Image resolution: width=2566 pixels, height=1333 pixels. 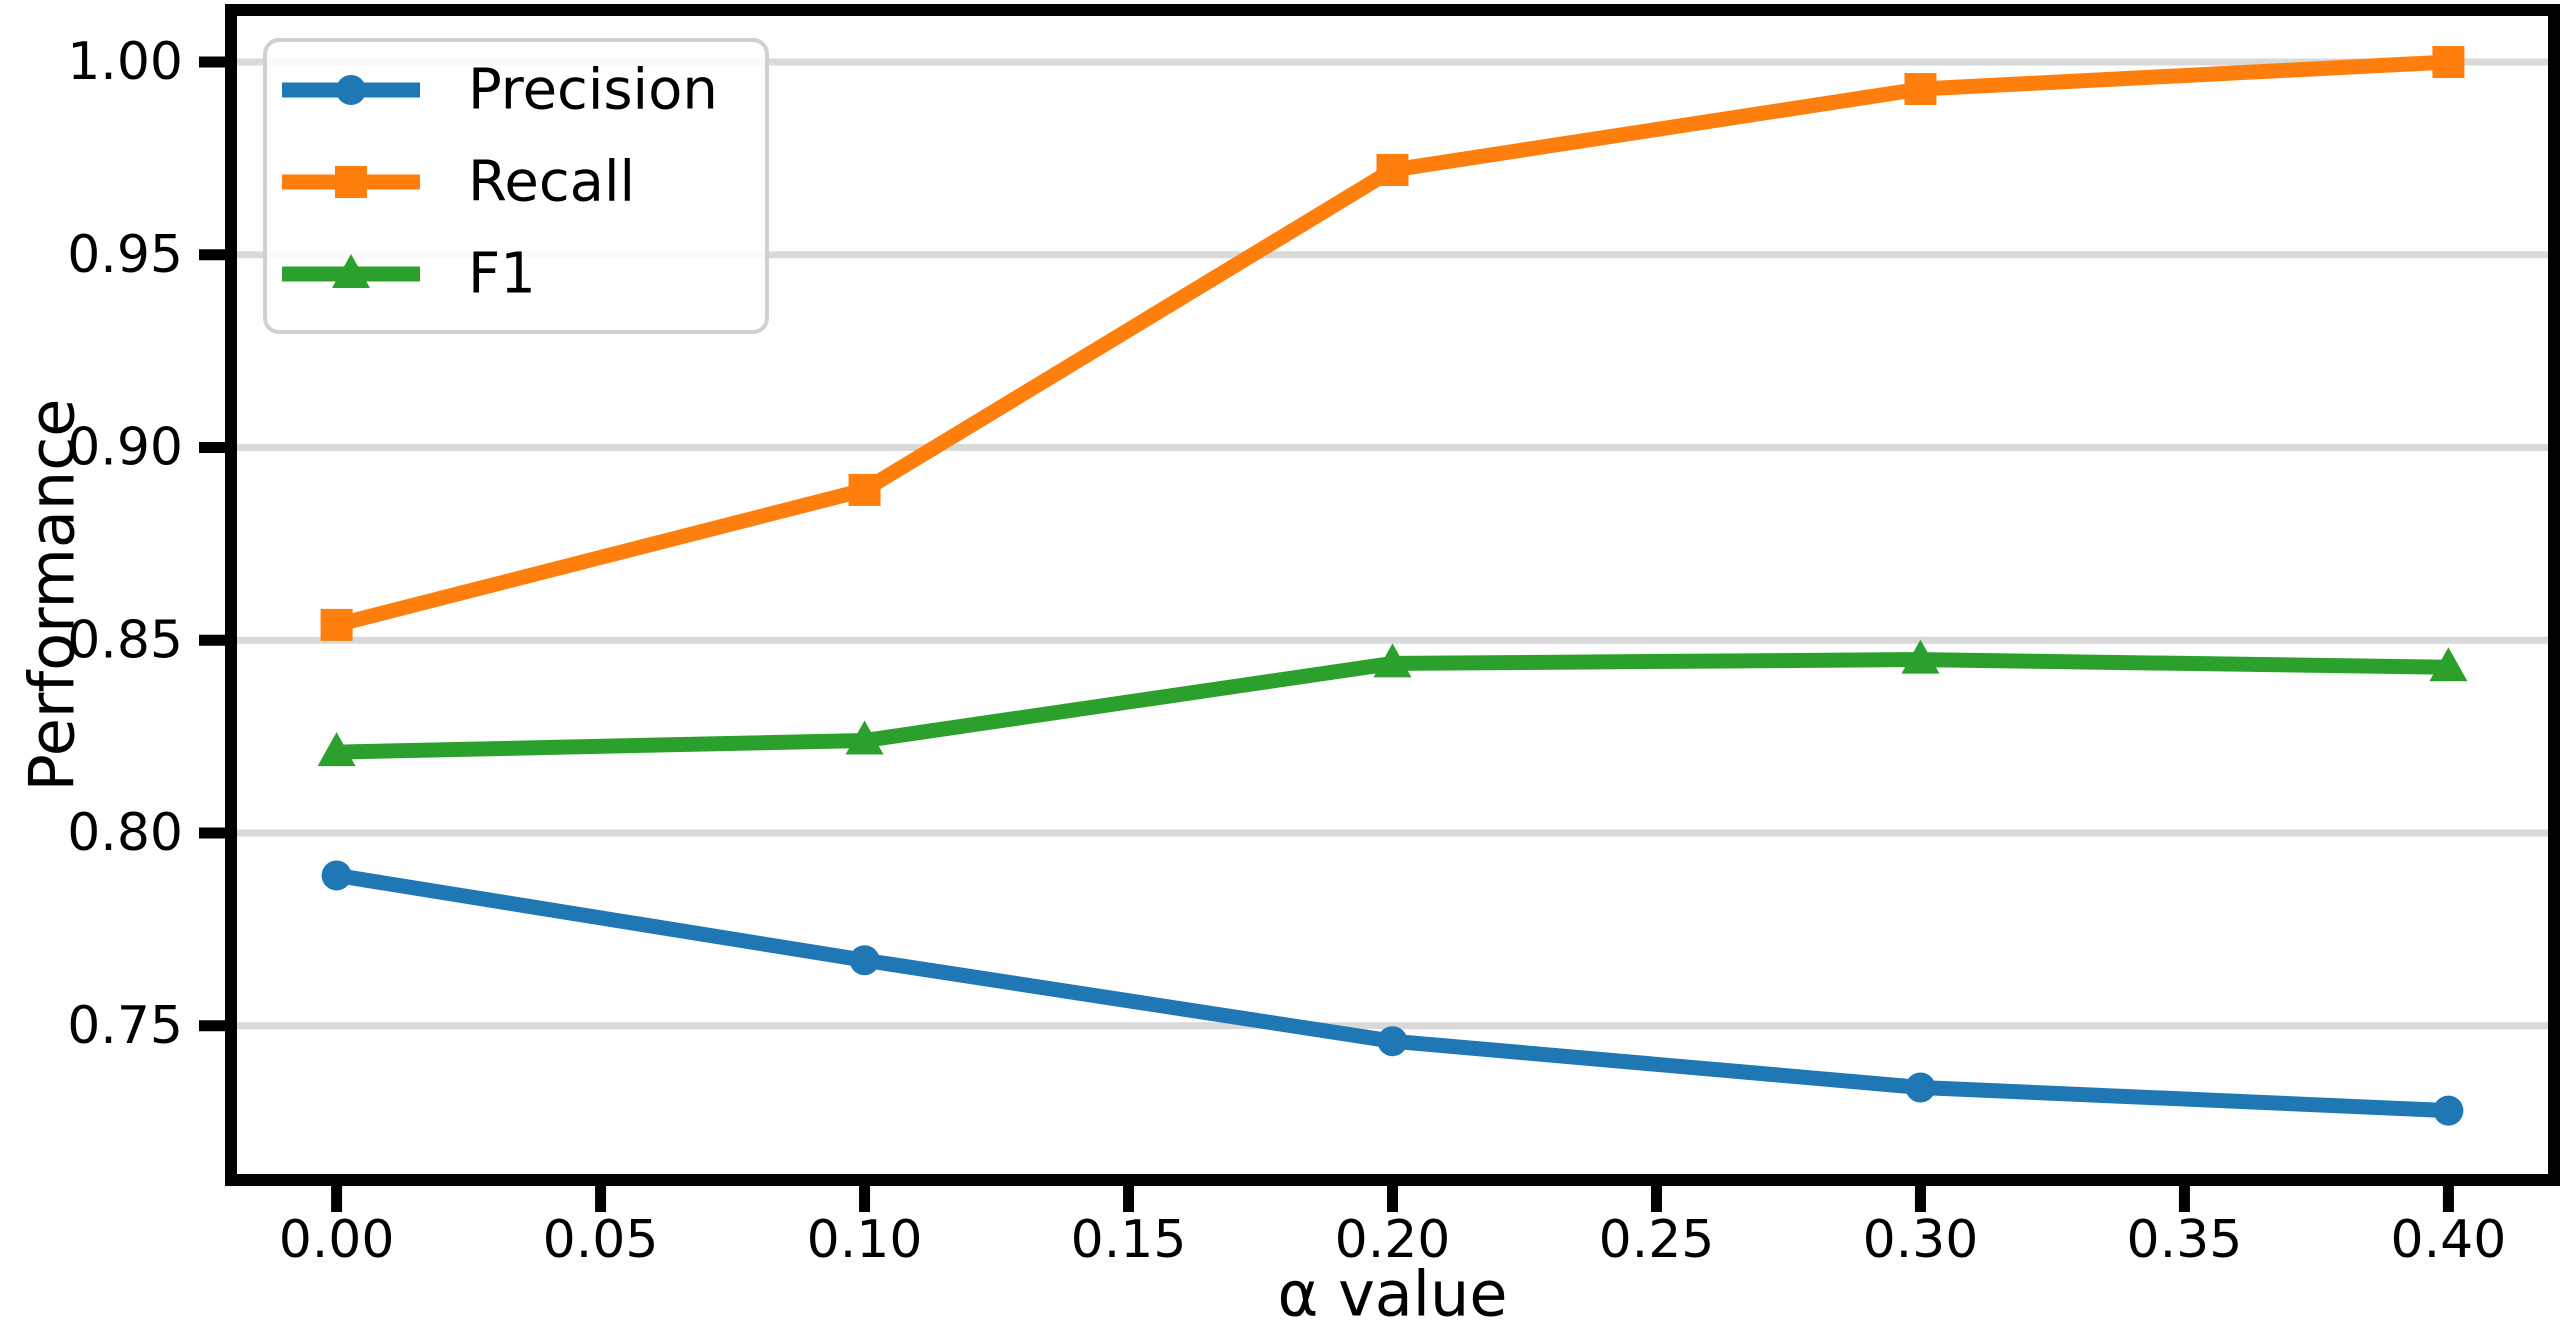 I want to click on series-f1, so click(x=1392, y=703).